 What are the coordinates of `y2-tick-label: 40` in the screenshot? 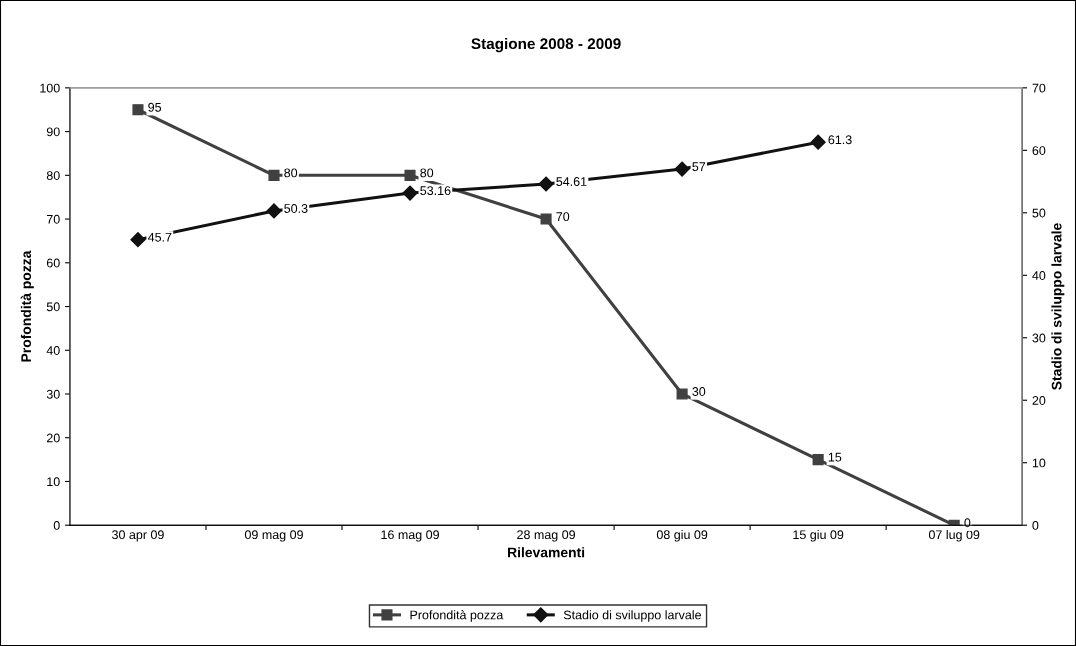 It's located at (1039, 275).